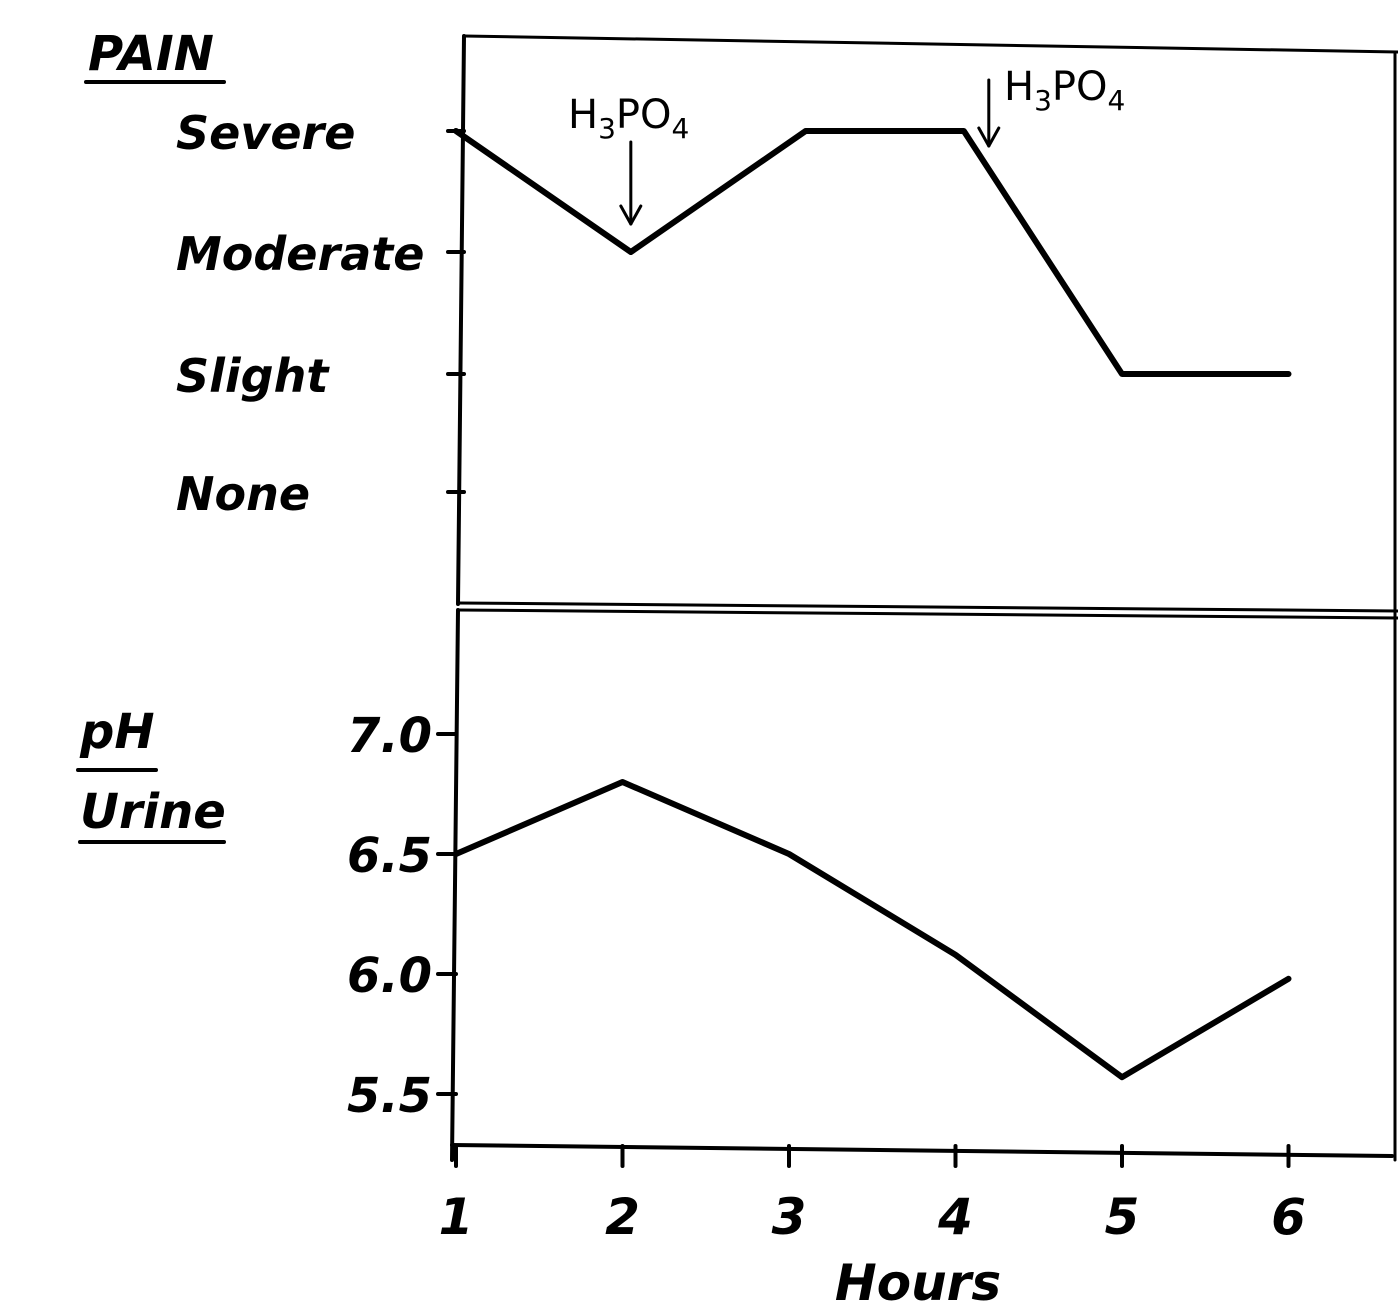 The width and height of the screenshot is (1398, 1315). What do you see at coordinates (872, 1228) in the screenshot?
I see `x-axis: 1 2 3 4 5 6 Hours` at bounding box center [872, 1228].